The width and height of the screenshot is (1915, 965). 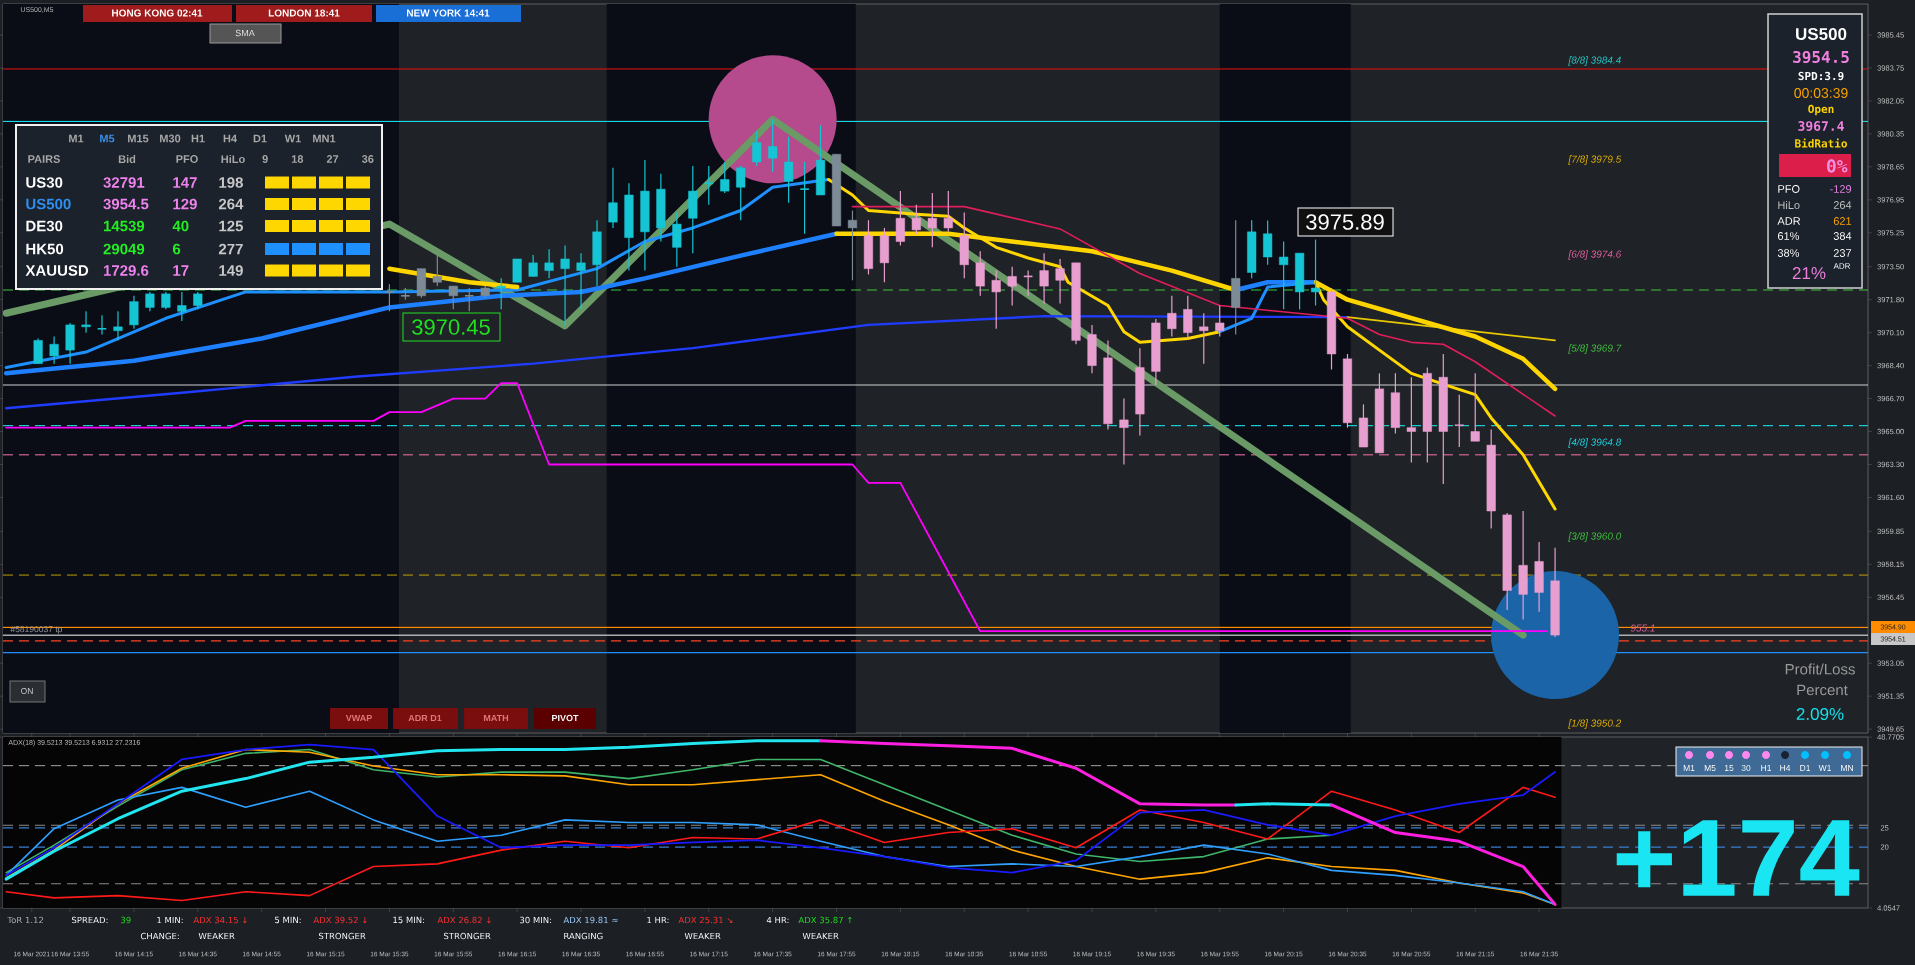 I want to click on annotation: [8/8] 3984.4, so click(x=1594, y=61).